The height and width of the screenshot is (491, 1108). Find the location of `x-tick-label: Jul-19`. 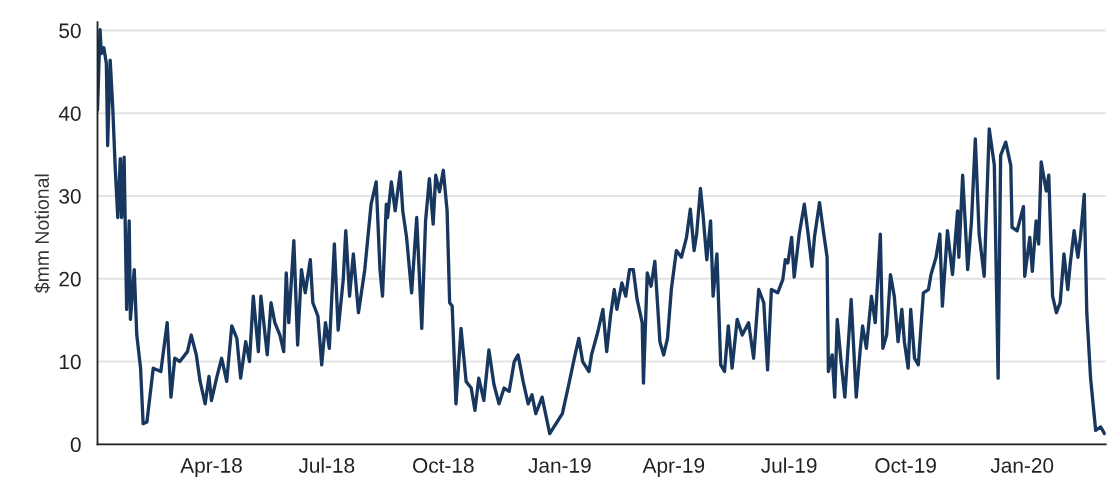

x-tick-label: Jul-19 is located at coordinates (789, 465).